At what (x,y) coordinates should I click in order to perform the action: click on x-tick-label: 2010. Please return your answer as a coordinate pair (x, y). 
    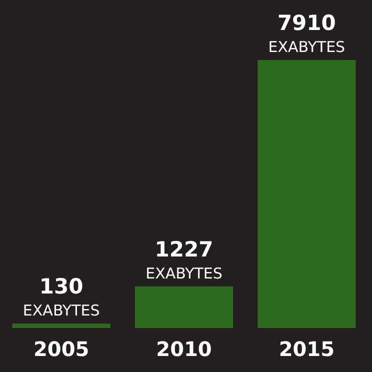
    Looking at the image, I should click on (184, 349).